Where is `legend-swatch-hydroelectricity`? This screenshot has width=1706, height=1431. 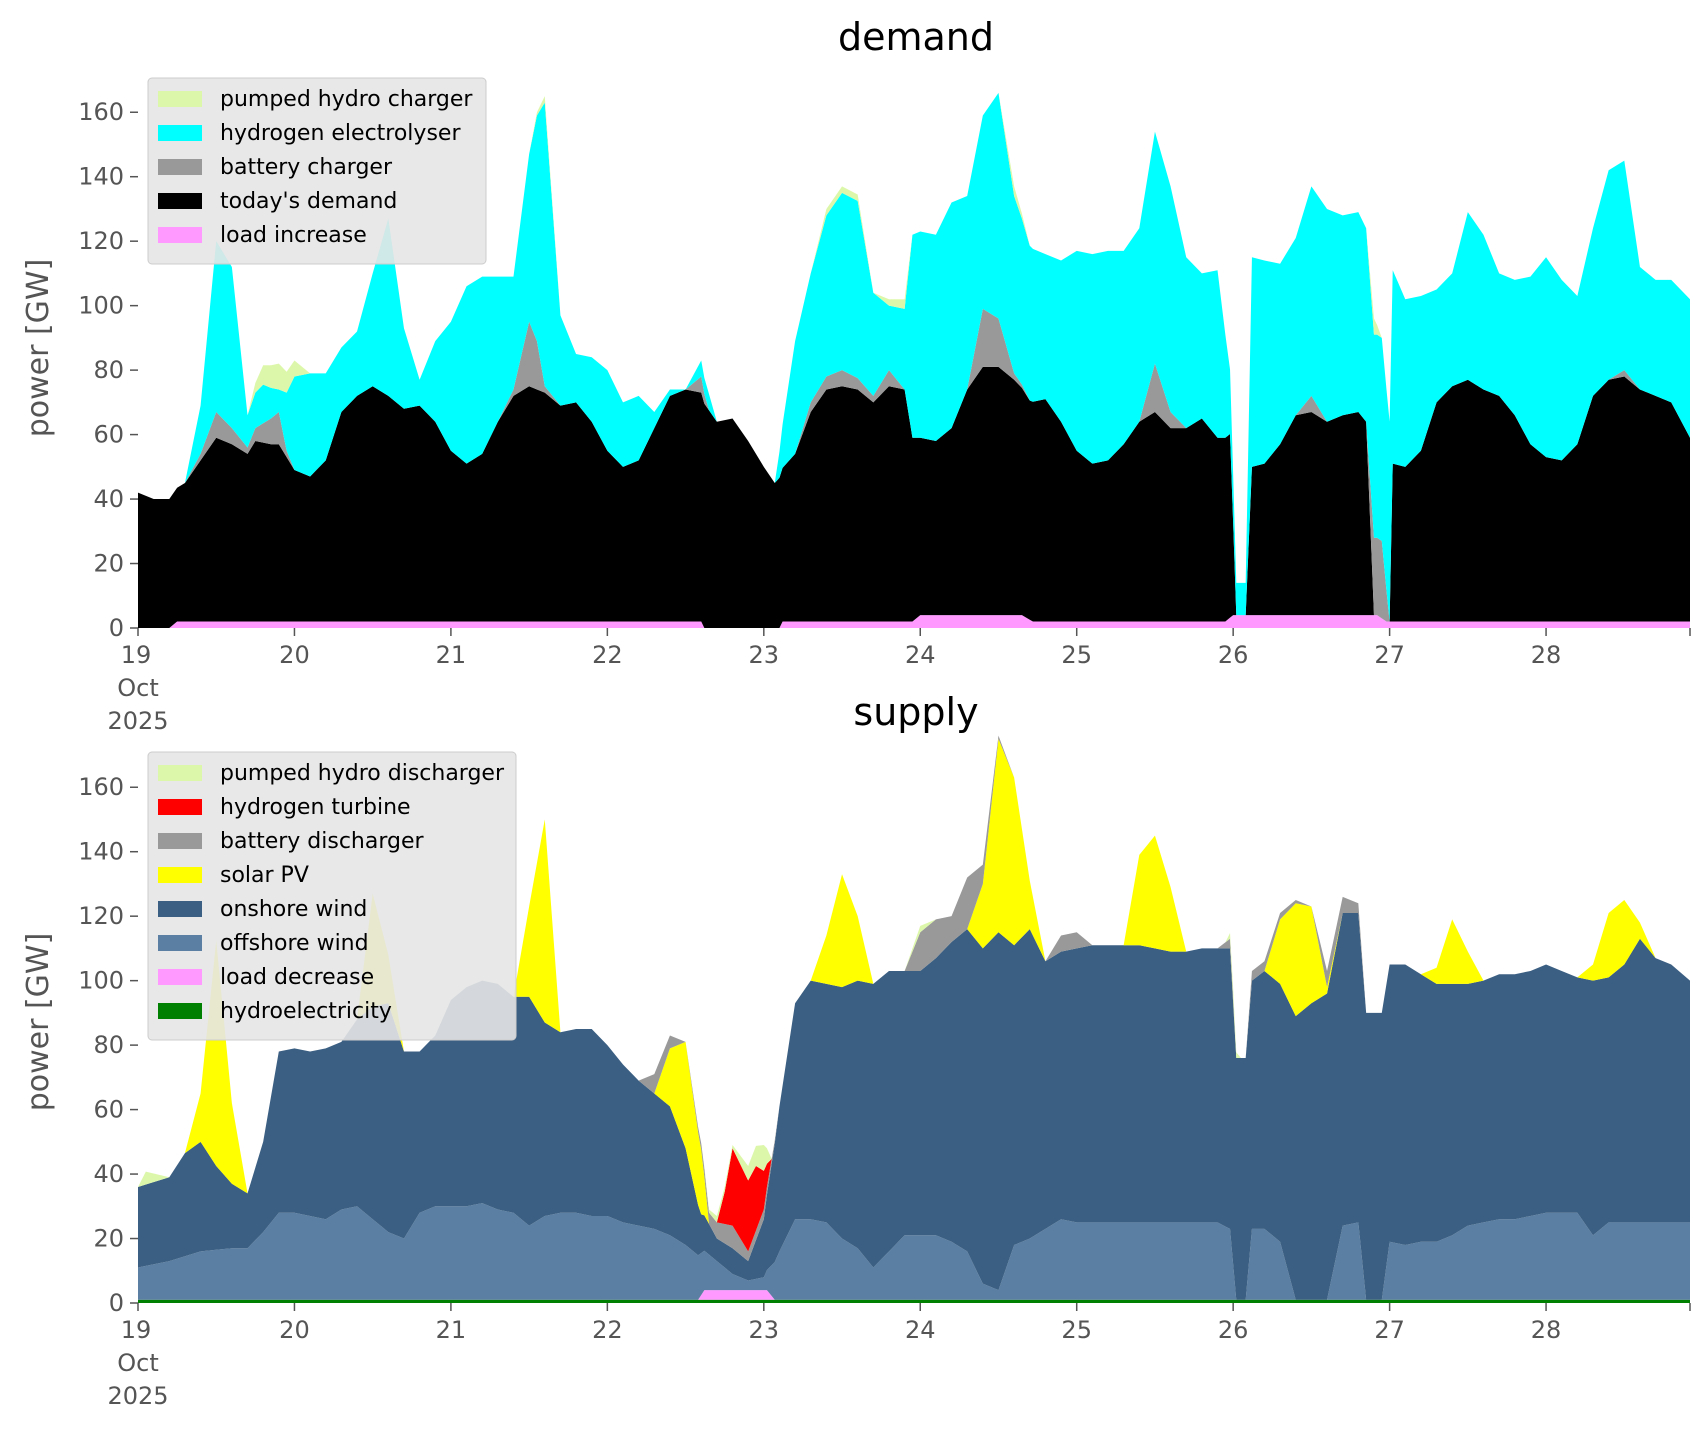
legend-swatch-hydroelectricity is located at coordinates (180, 1011).